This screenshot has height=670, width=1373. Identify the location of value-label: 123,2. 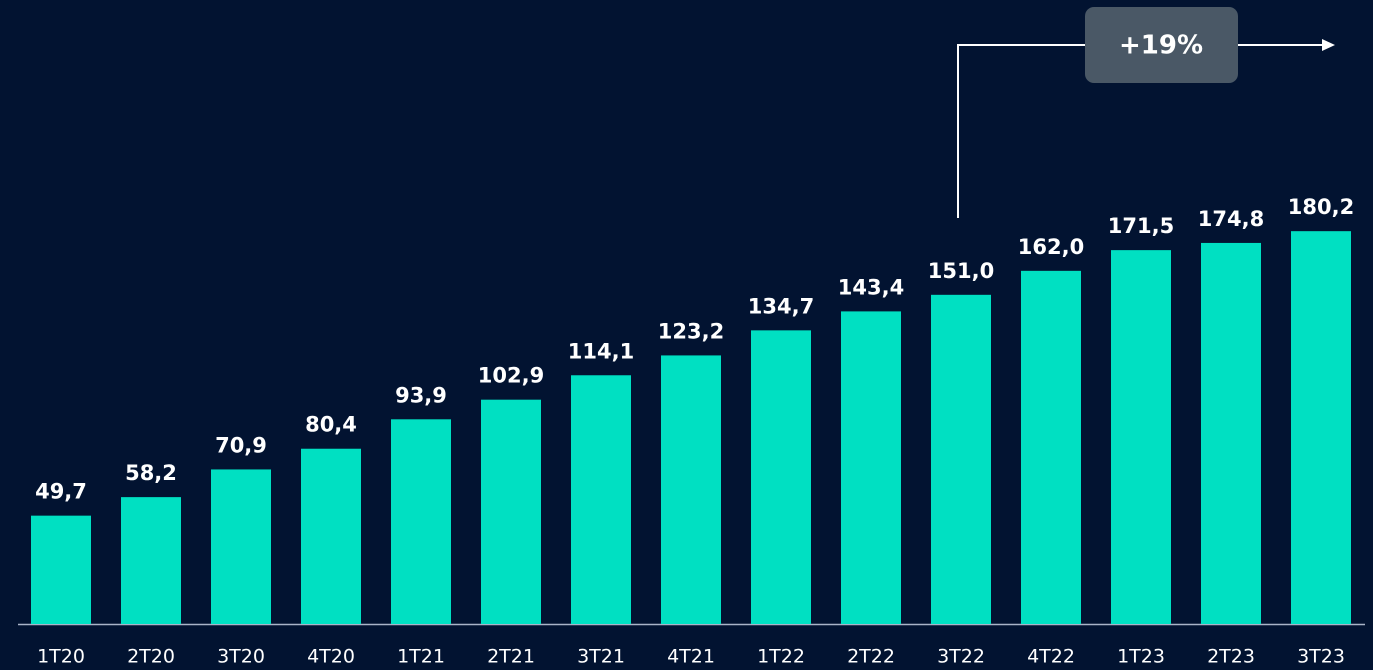
(691, 331).